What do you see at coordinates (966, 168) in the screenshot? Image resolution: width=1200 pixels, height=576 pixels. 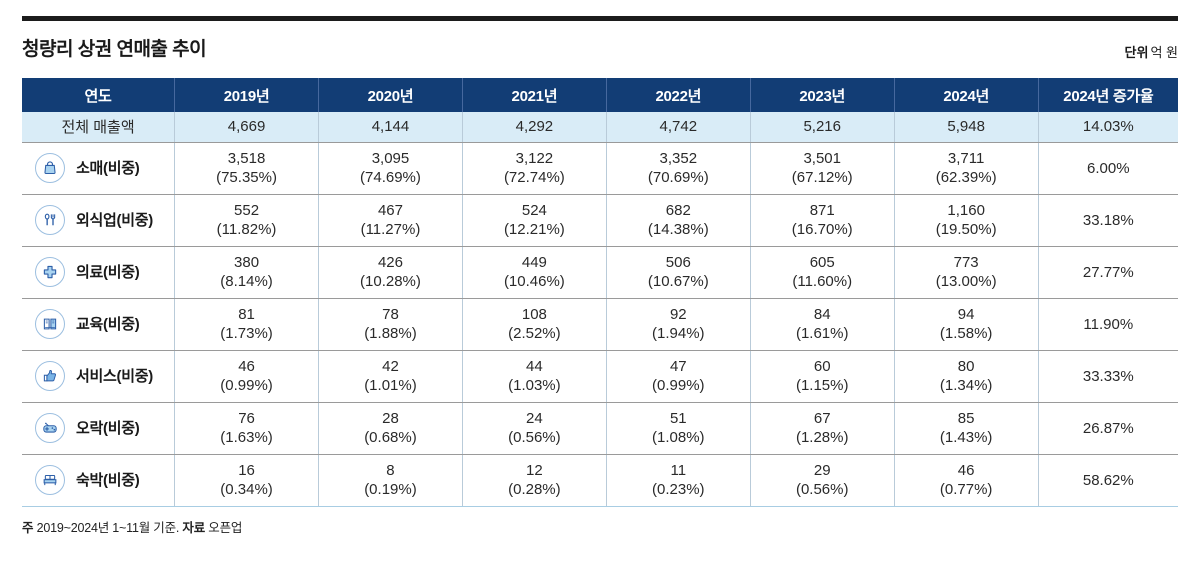 I see `sales-cell: 3,711 (62.39%)` at bounding box center [966, 168].